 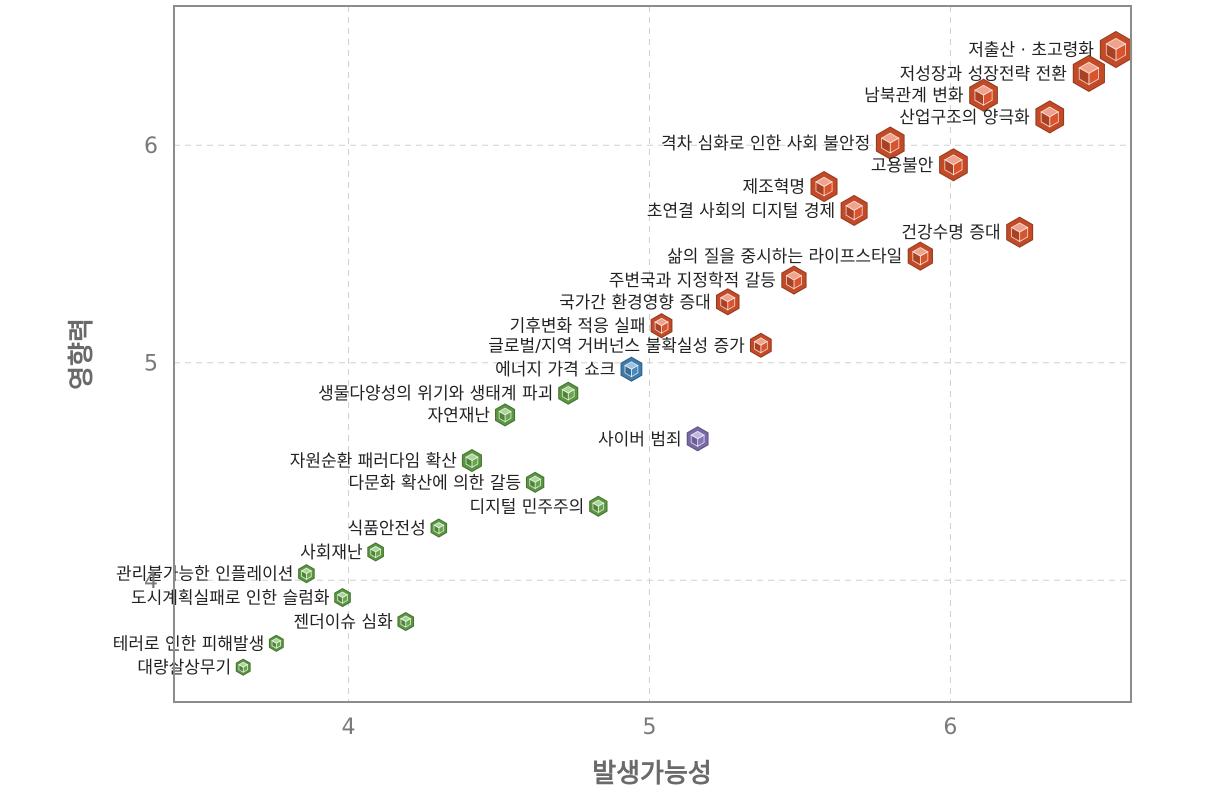 What do you see at coordinates (640, 440) in the screenshot?
I see `point-label: 사이버 범죄` at bounding box center [640, 440].